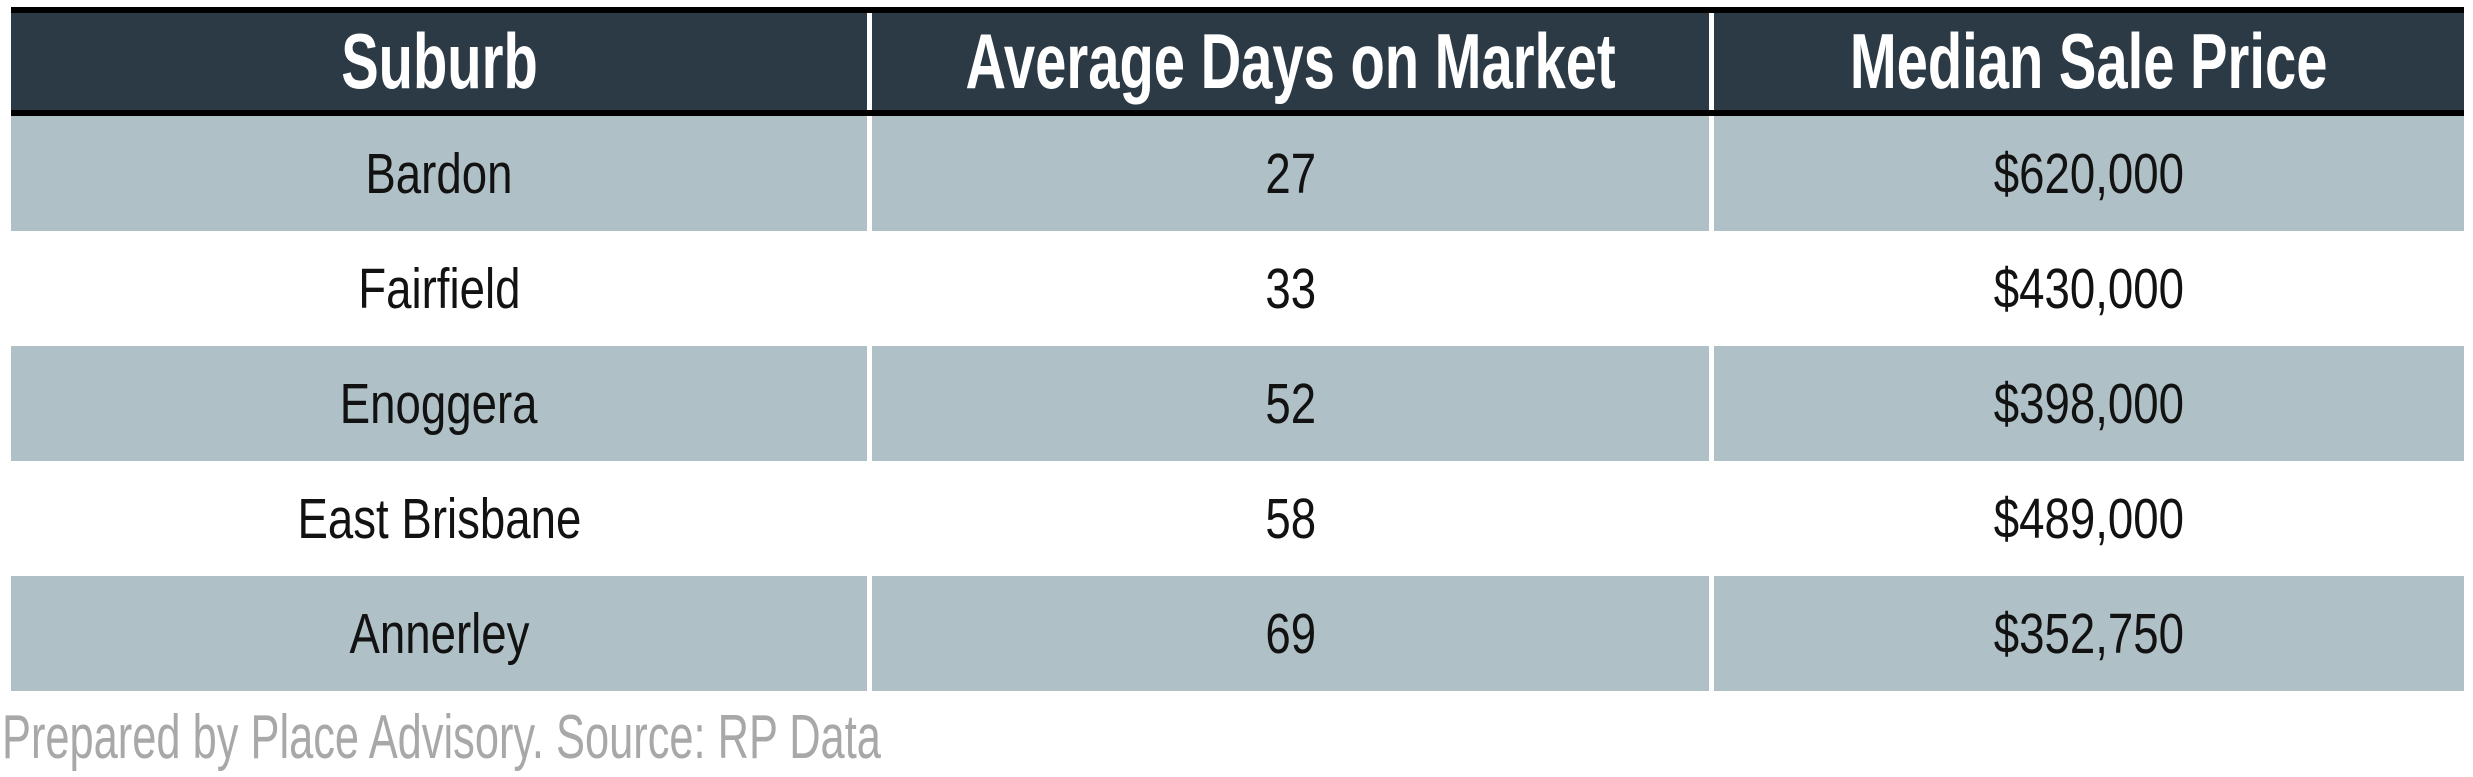 Image resolution: width=2473 pixels, height=777 pixels. I want to click on cell-days-value: 69, so click(1290, 633).